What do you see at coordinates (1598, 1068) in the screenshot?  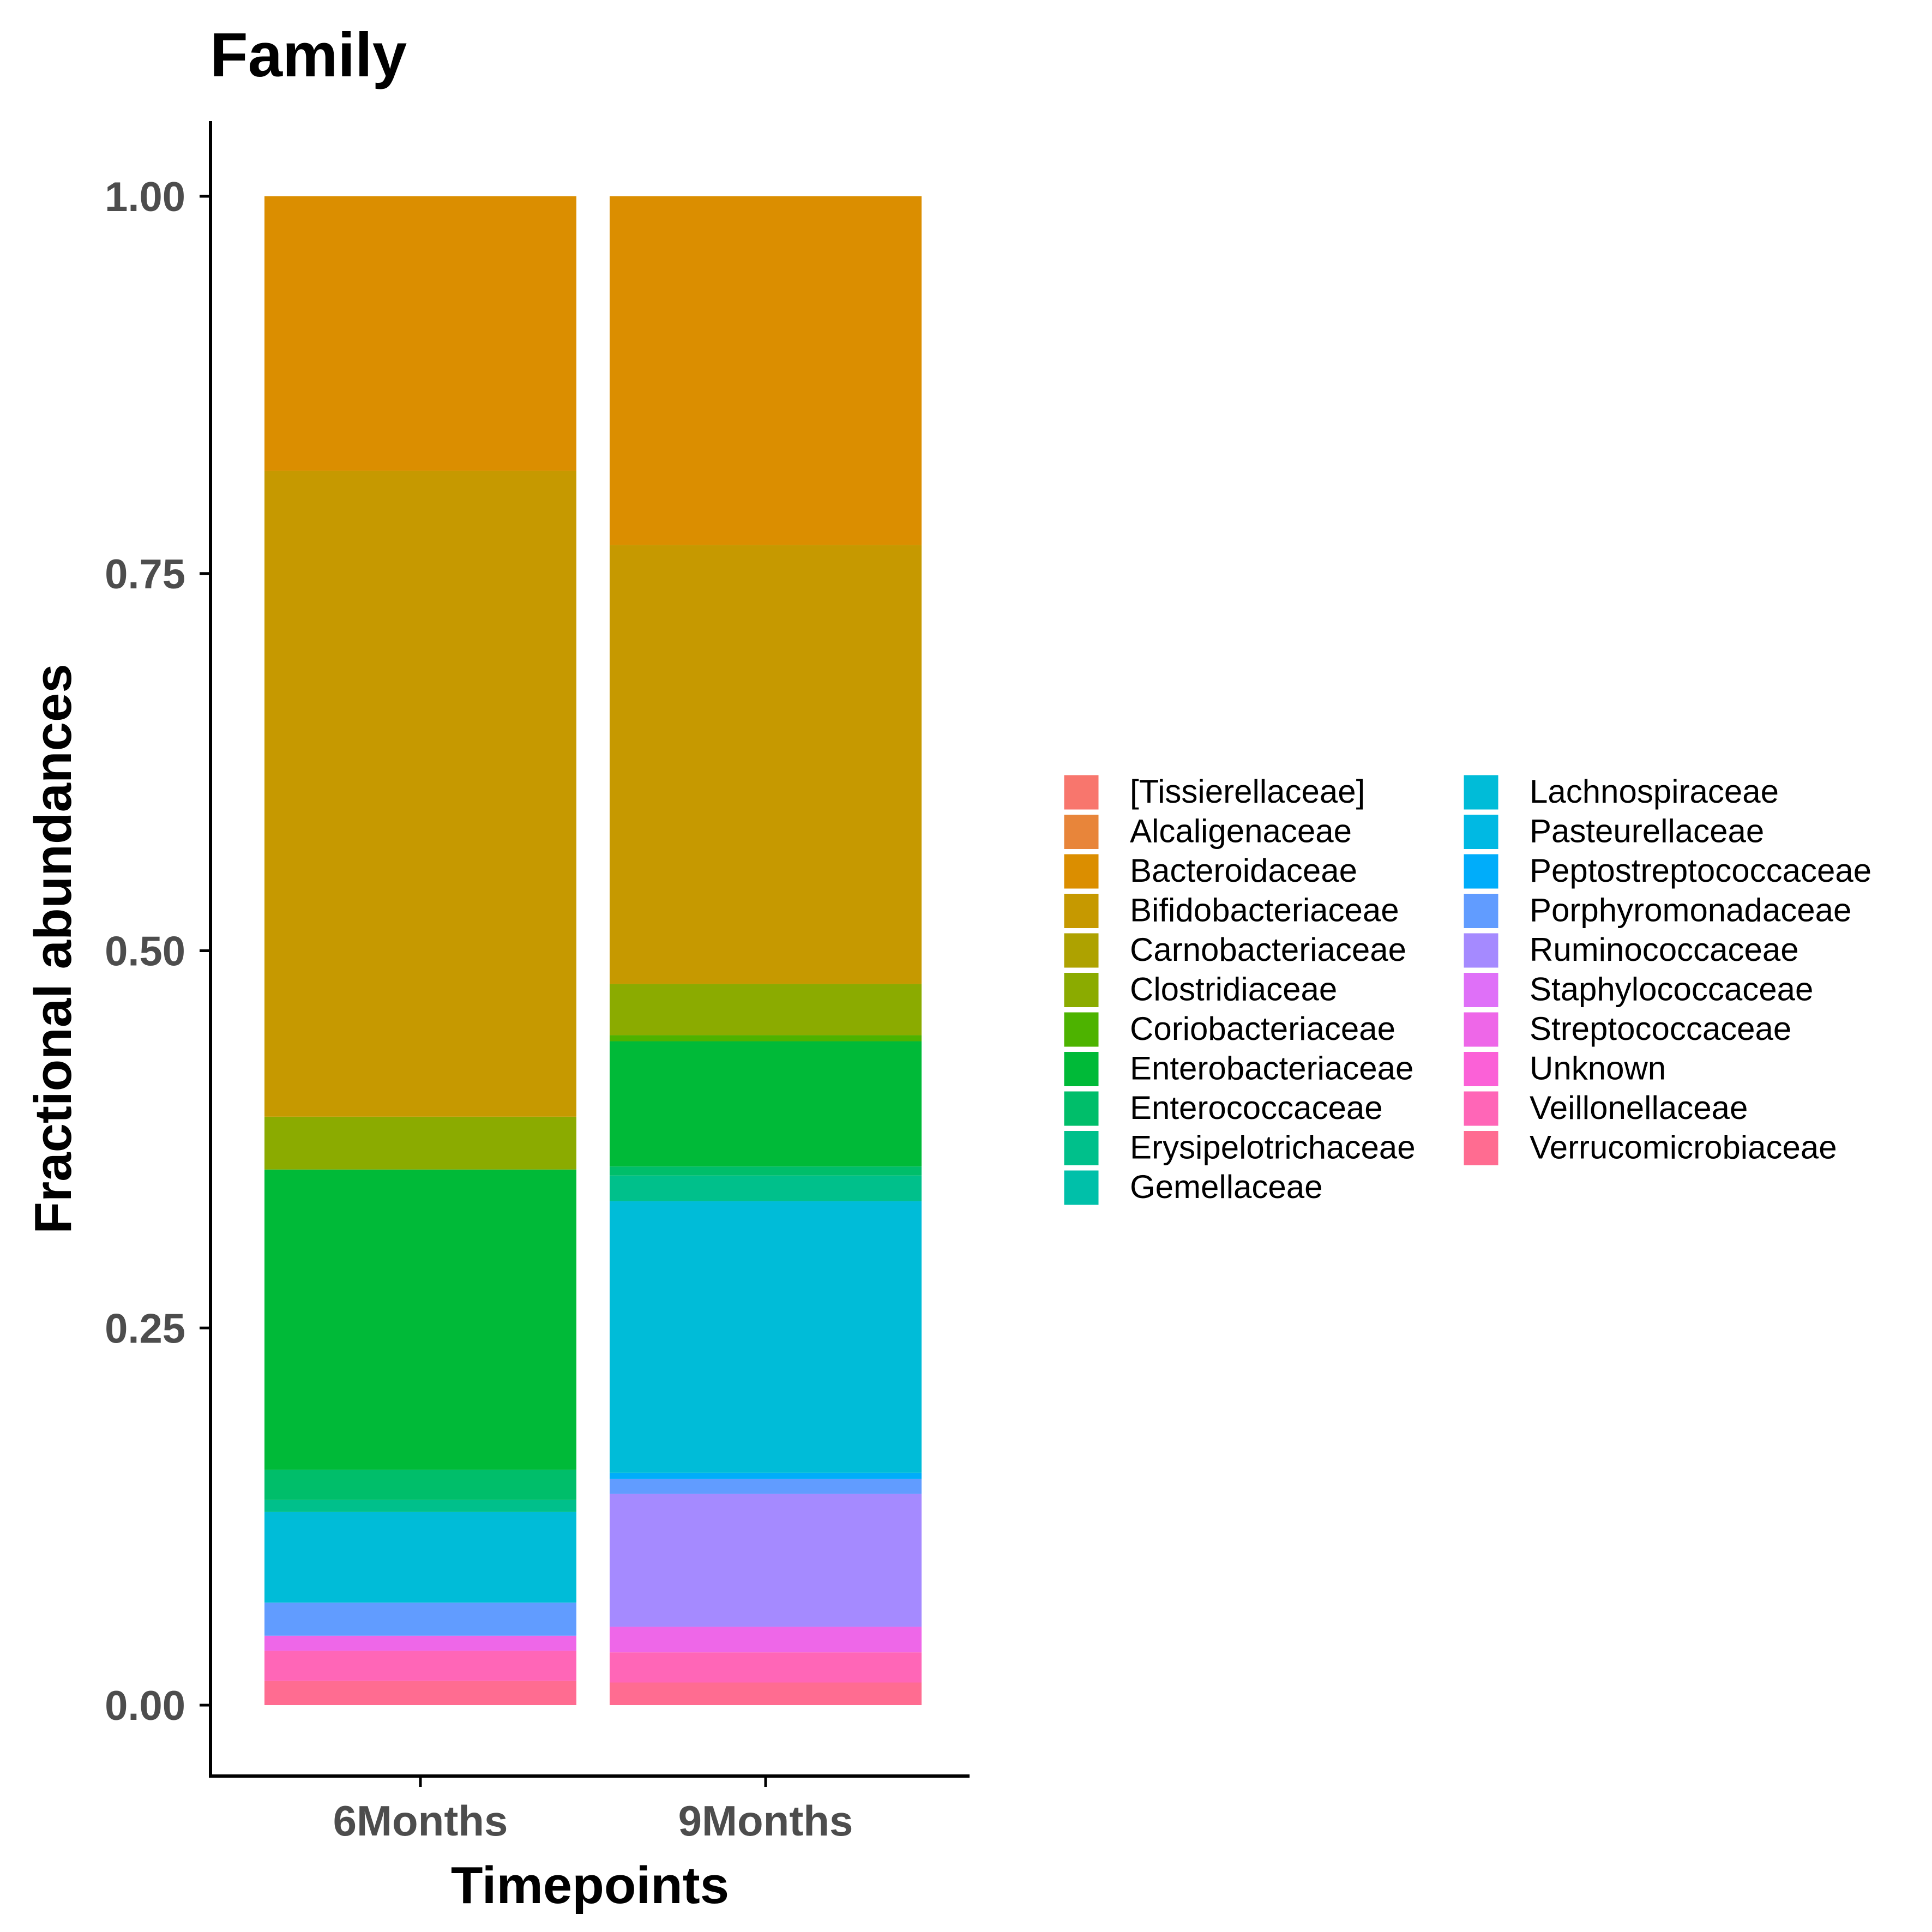 I see `legend-label: Unknown` at bounding box center [1598, 1068].